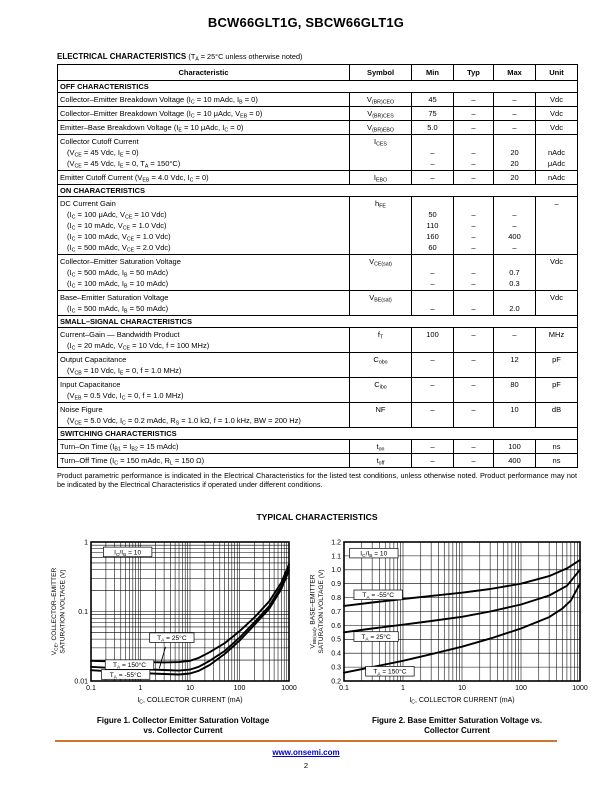 The height and width of the screenshot is (792, 612). Describe the element at coordinates (336, 556) in the screenshot. I see `svg-text: 1.1` at that location.